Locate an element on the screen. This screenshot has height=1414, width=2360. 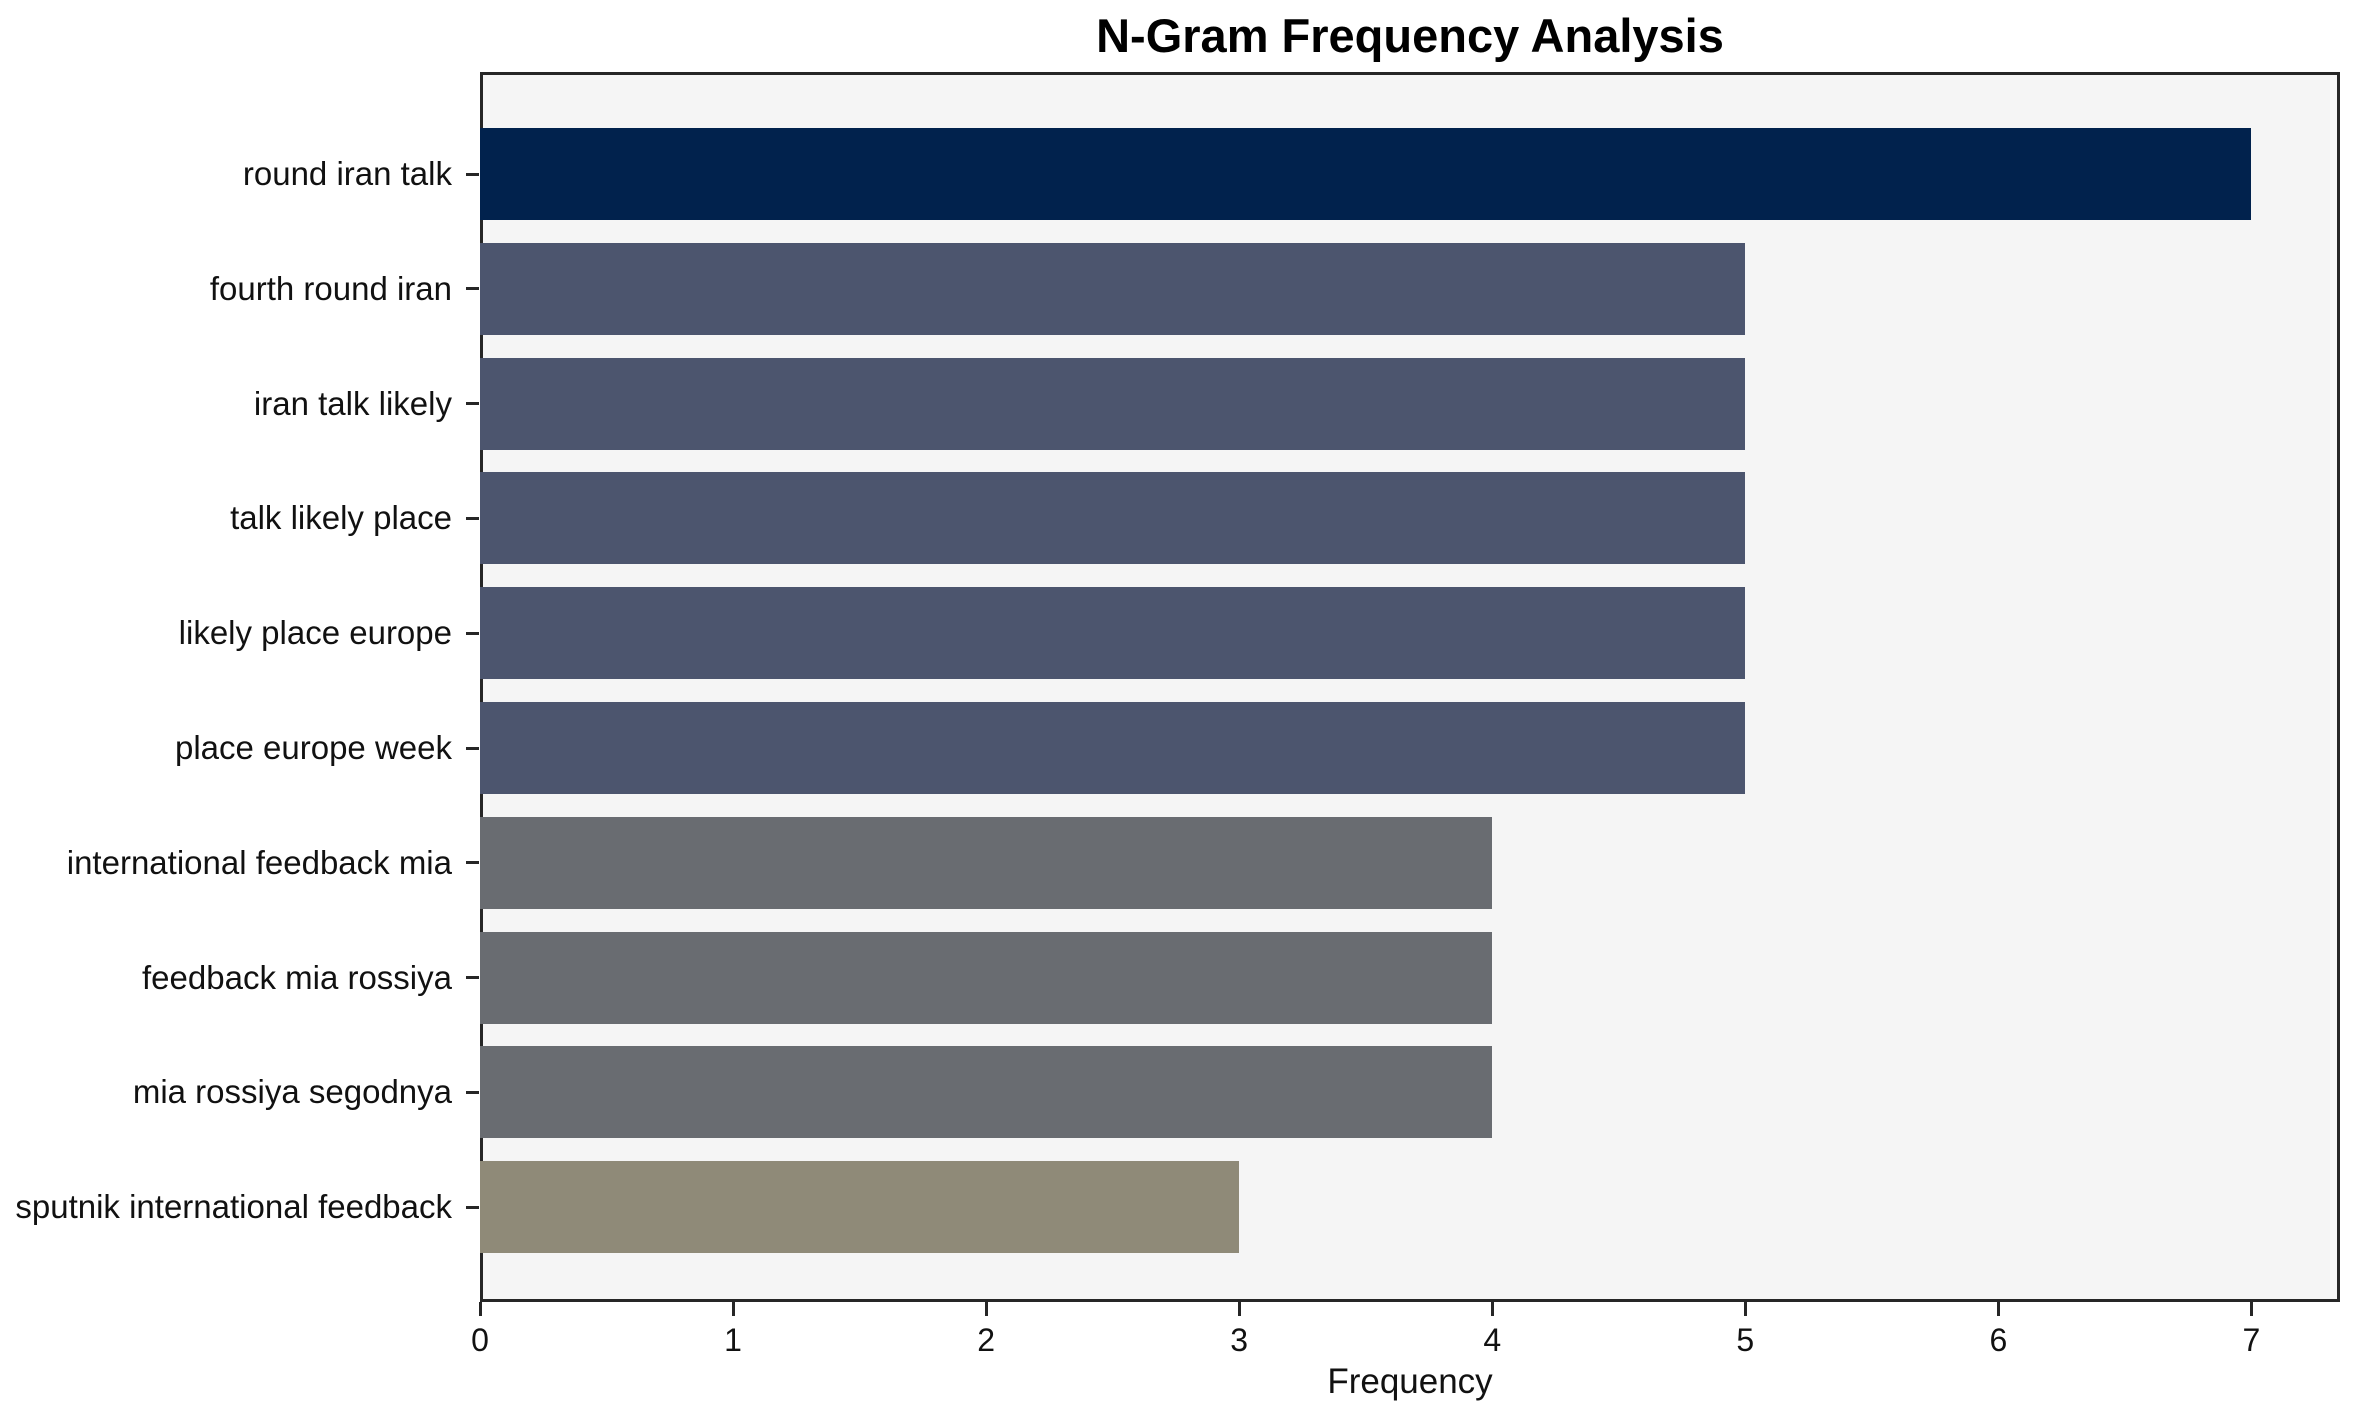
bar-feedback-mia-rossiya is located at coordinates (986, 977).